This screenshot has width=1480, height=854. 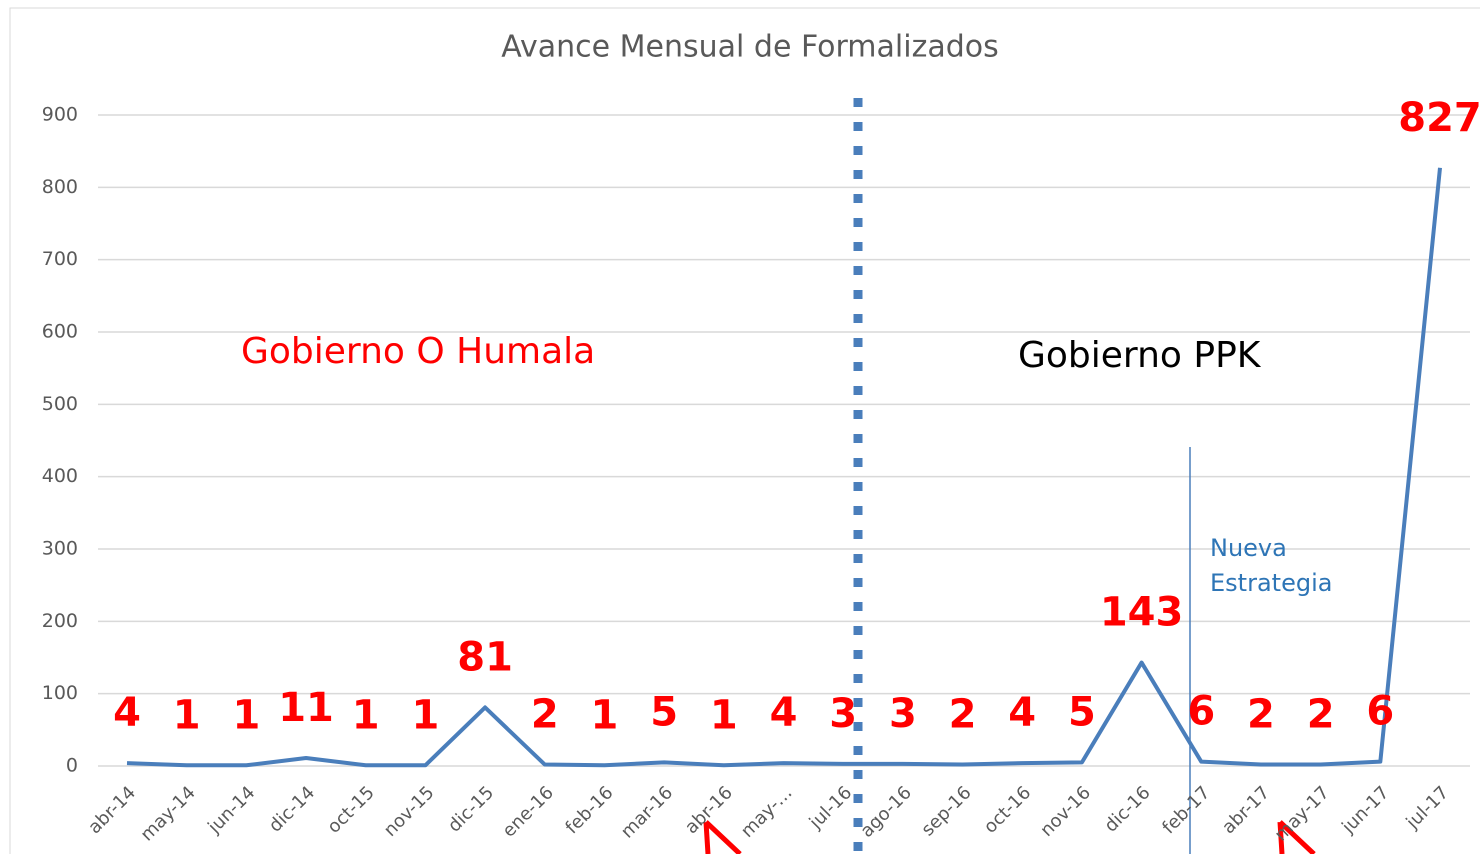 I want to click on data-label: 81, so click(x=485, y=657).